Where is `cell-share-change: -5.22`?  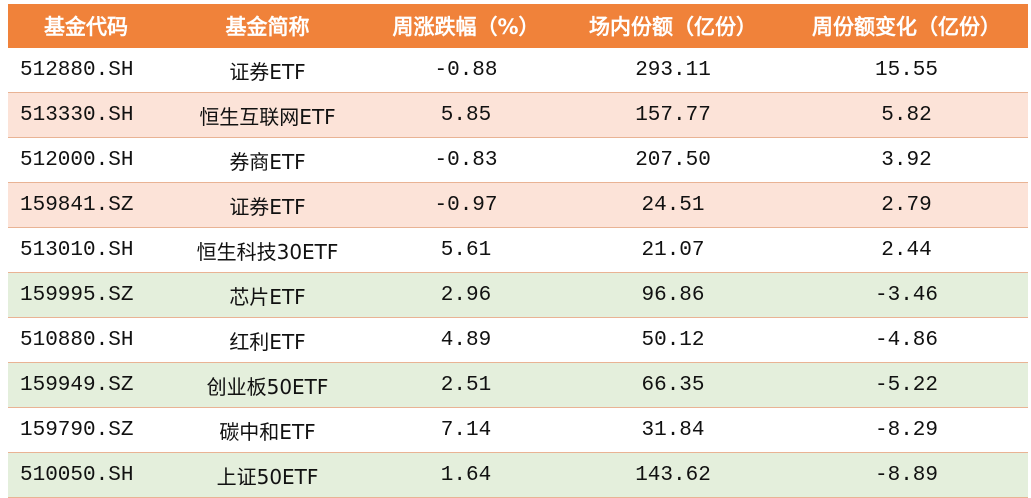 cell-share-change: -5.22 is located at coordinates (906, 385).